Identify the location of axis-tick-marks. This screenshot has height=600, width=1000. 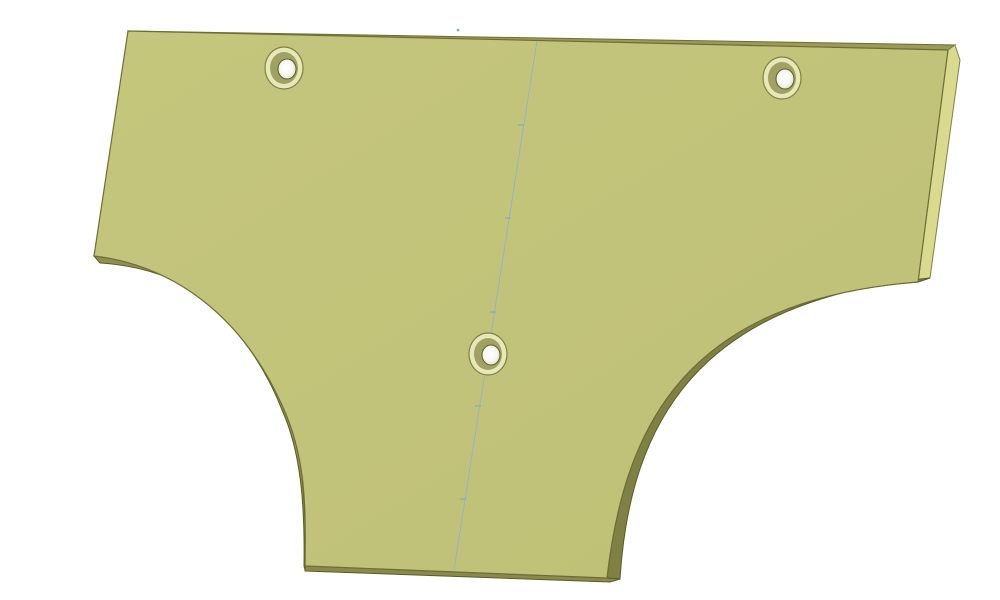
(492, 312).